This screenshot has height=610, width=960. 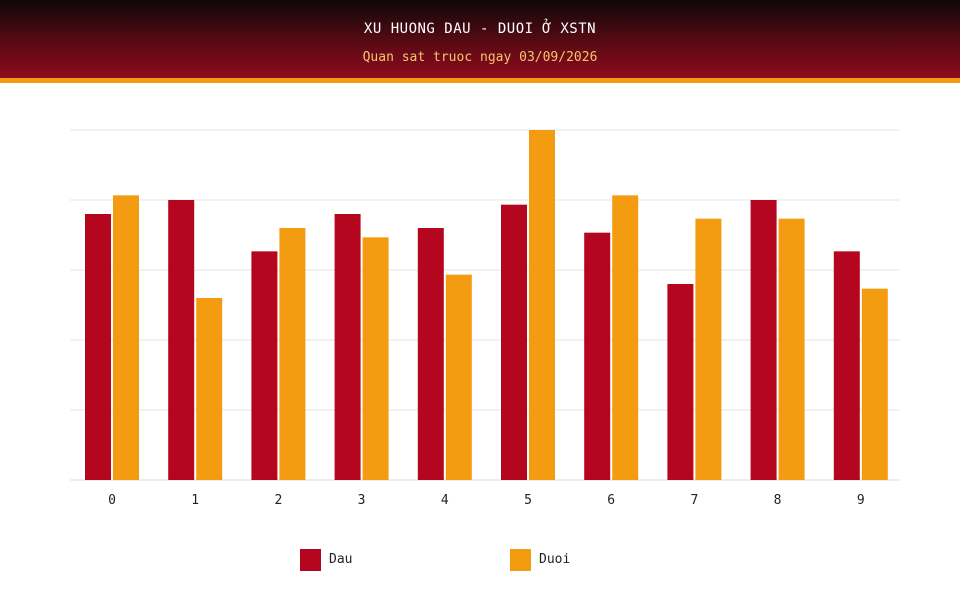 I want to click on x-tick-label: 1, so click(x=195, y=500).